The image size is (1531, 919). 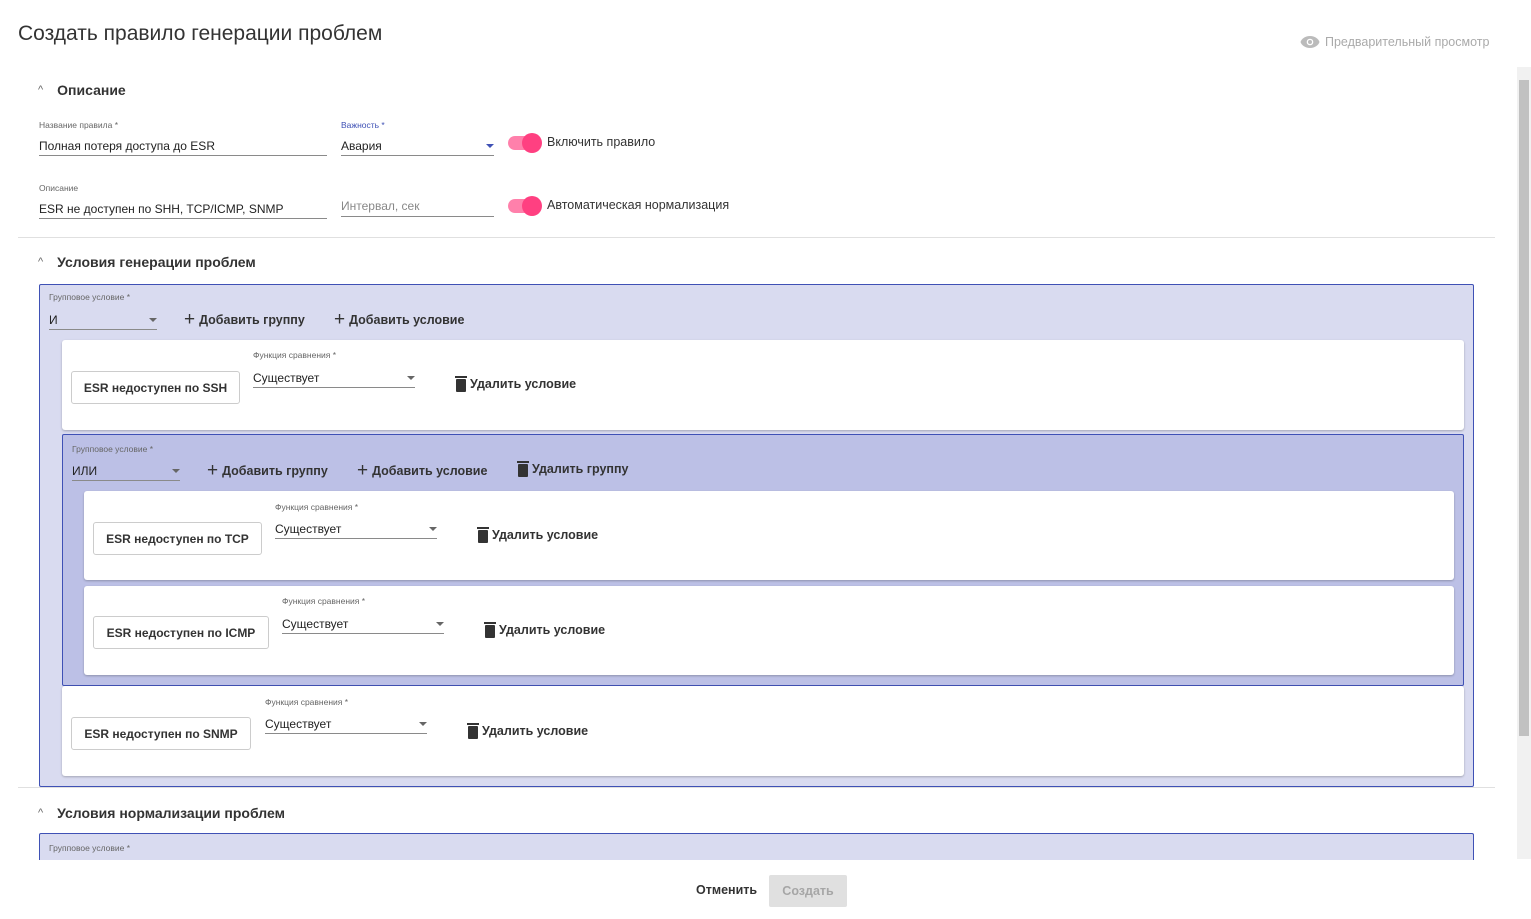 What do you see at coordinates (59, 188) in the screenshot?
I see `description-label: Описание` at bounding box center [59, 188].